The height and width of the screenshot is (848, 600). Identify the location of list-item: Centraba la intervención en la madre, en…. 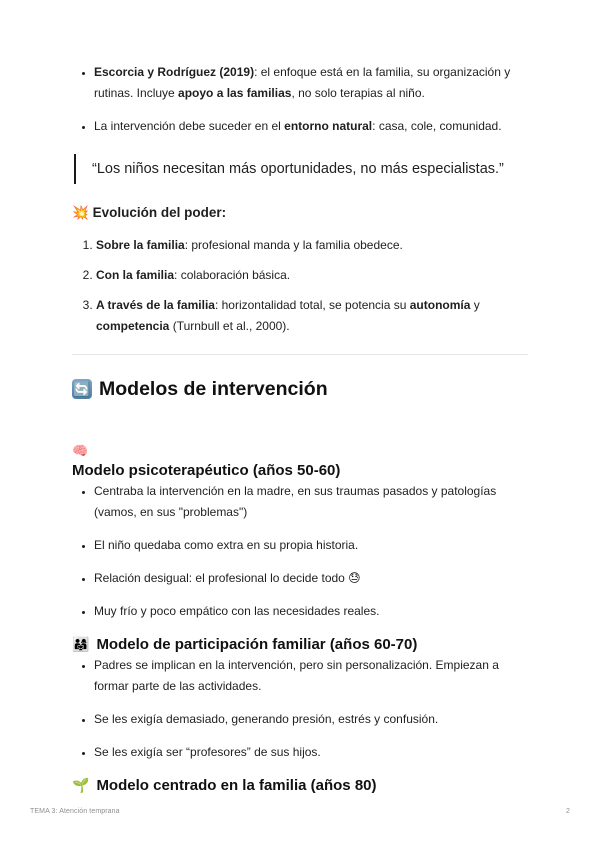
(311, 502).